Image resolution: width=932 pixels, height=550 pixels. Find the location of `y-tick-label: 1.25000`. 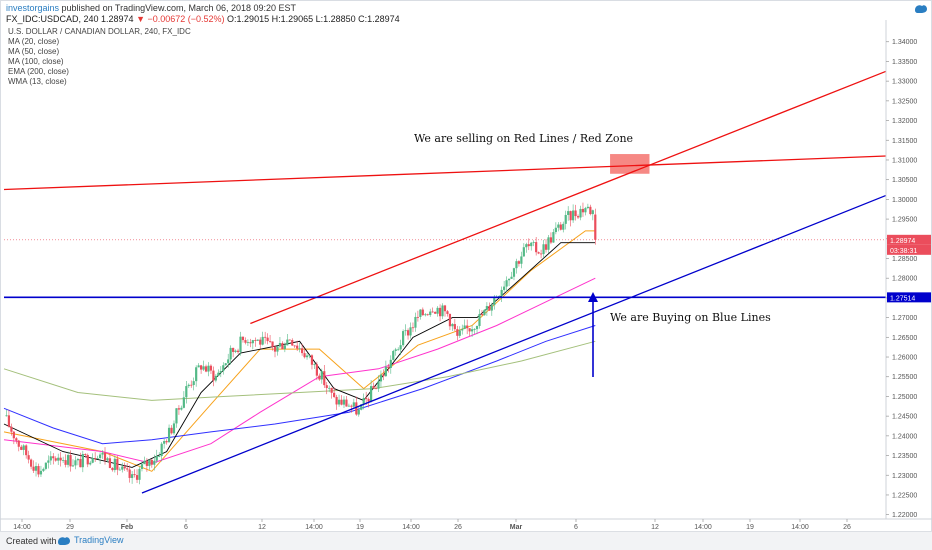

y-tick-label: 1.25000 is located at coordinates (904, 397).